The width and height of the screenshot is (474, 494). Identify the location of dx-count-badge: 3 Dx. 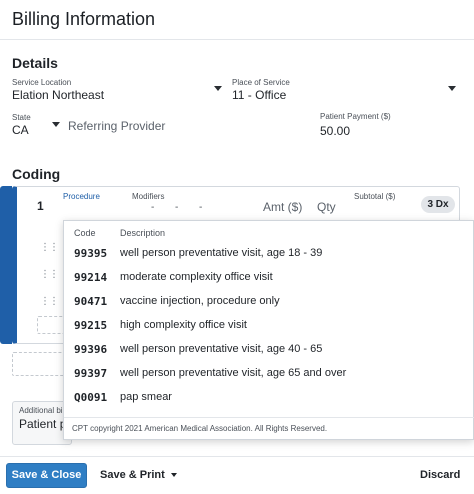
(438, 204).